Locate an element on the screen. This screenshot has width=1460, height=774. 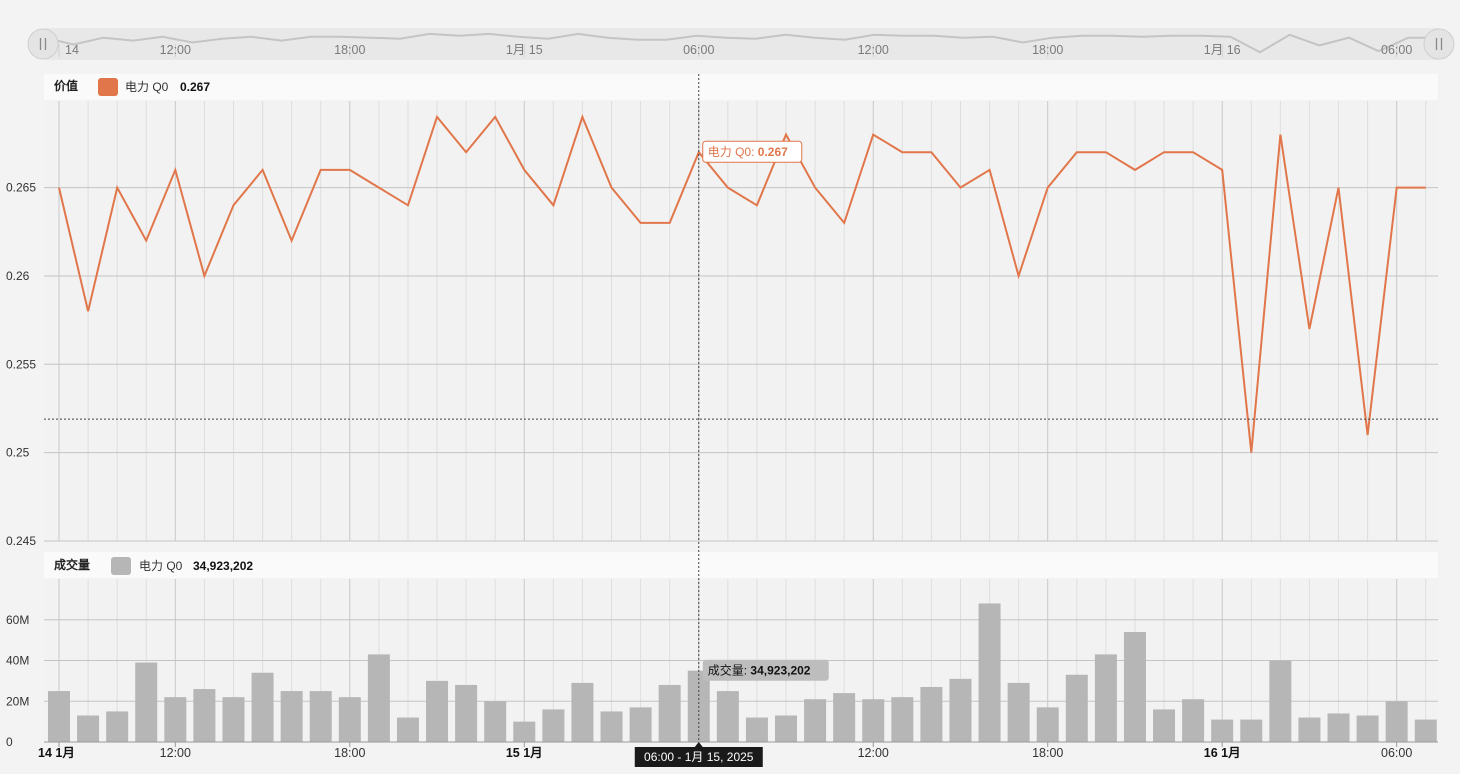
navigator-handle-left is located at coordinates (43, 44).